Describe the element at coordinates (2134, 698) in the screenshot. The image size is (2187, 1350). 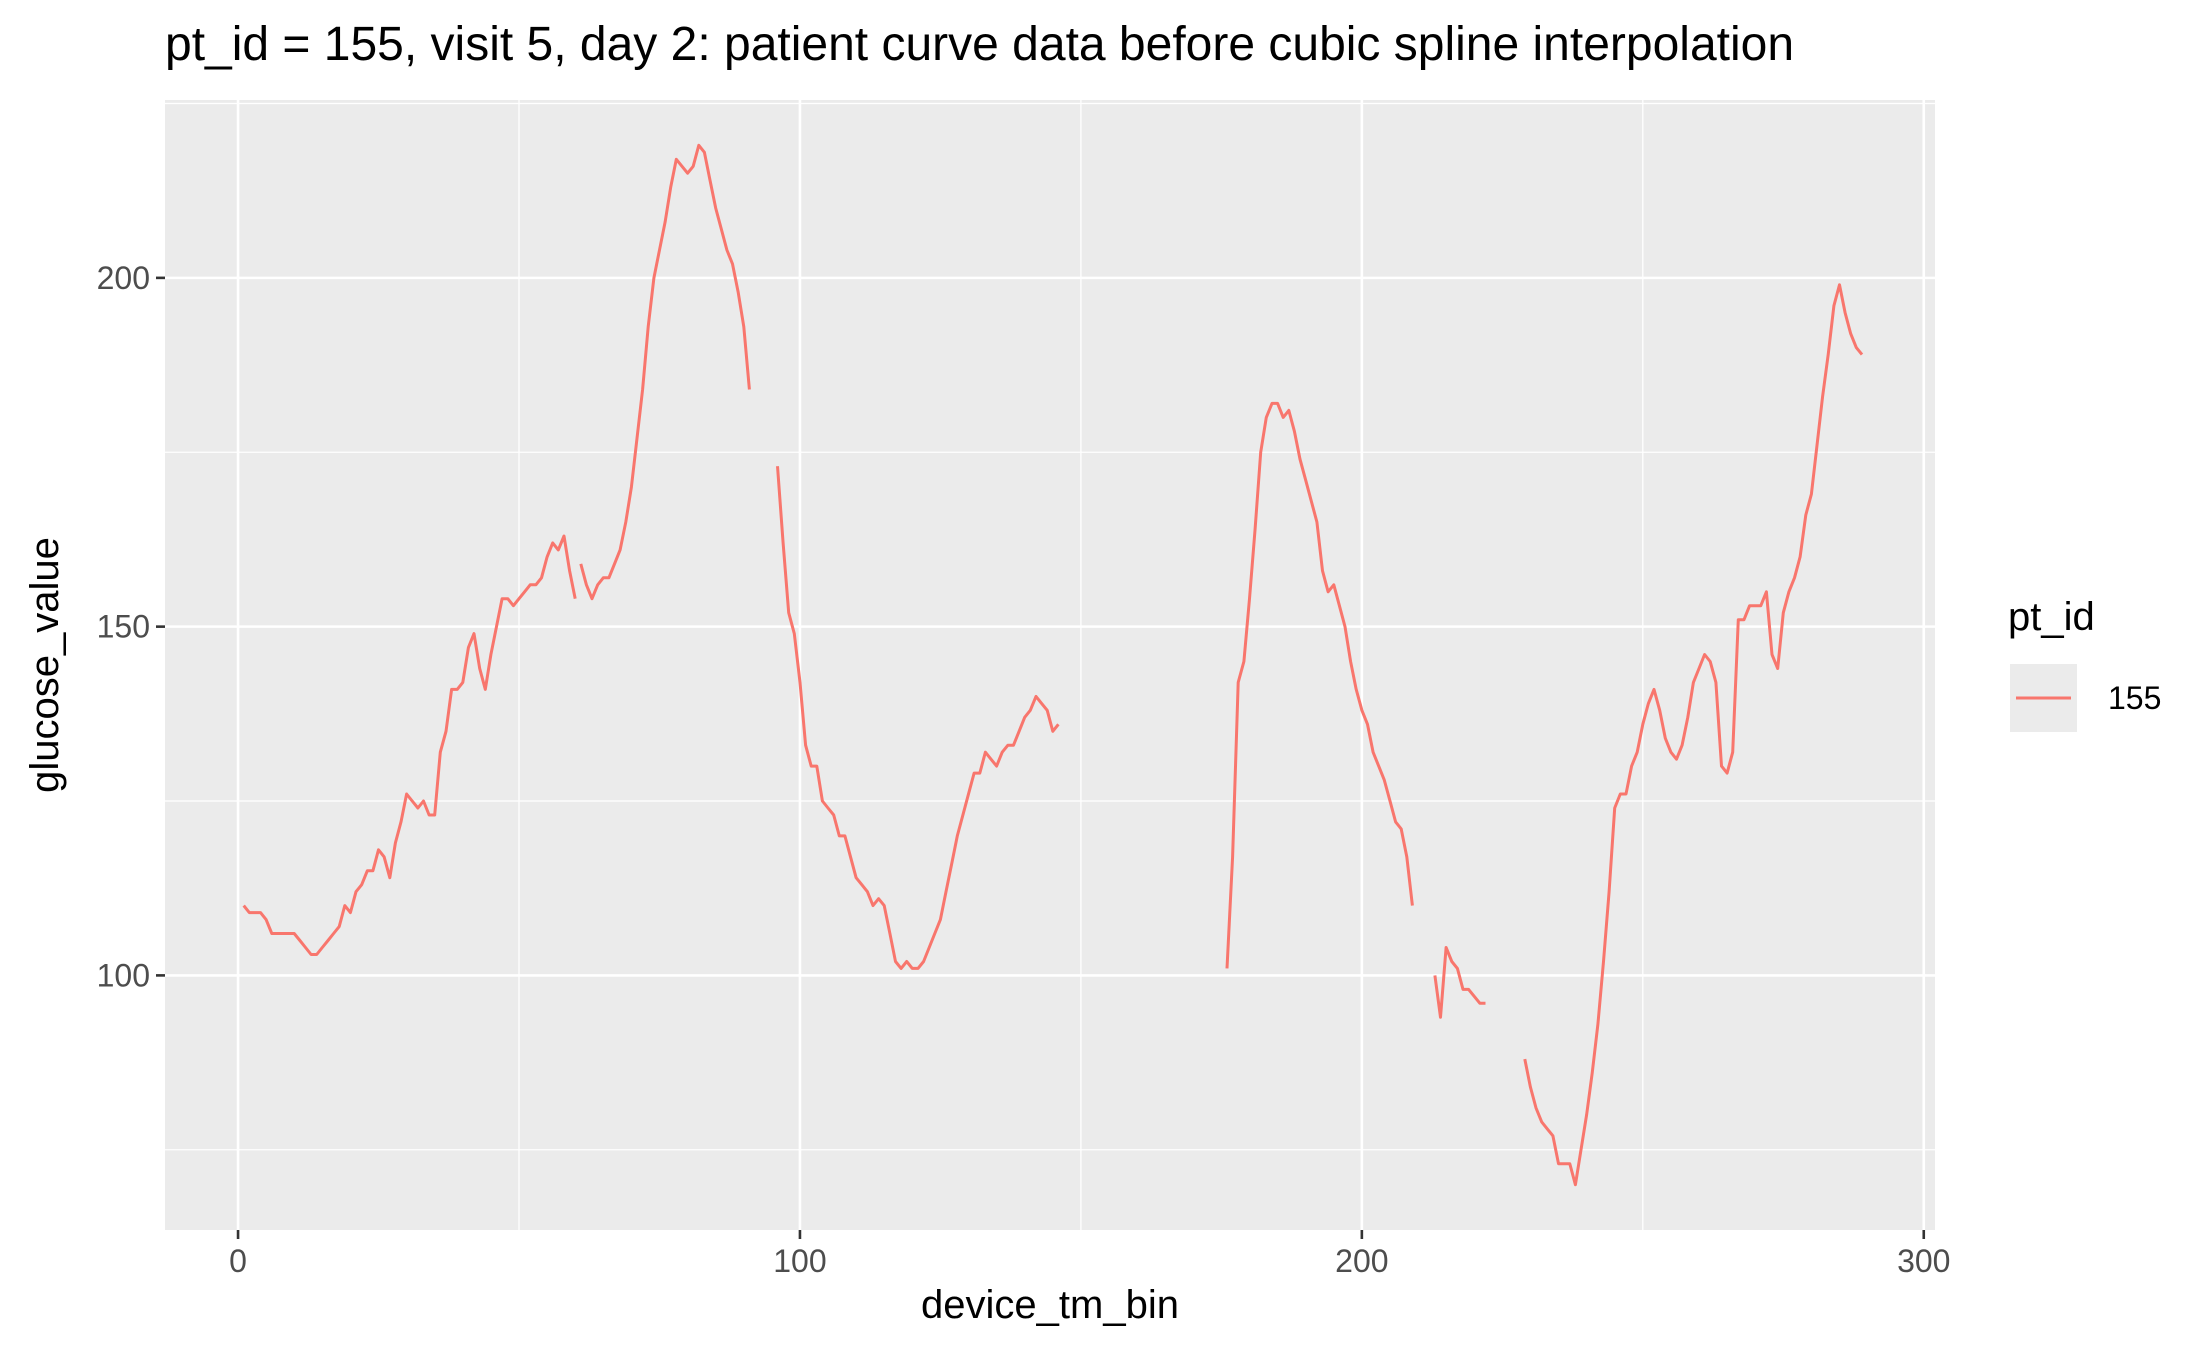
I see `legend-entry-label: 155` at that location.